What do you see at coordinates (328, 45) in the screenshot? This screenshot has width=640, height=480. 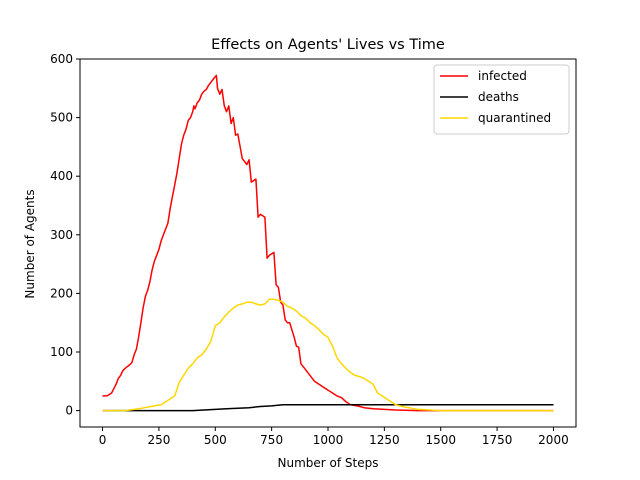 I see `chart-title: Effects on Agents' Lives vs Time` at bounding box center [328, 45].